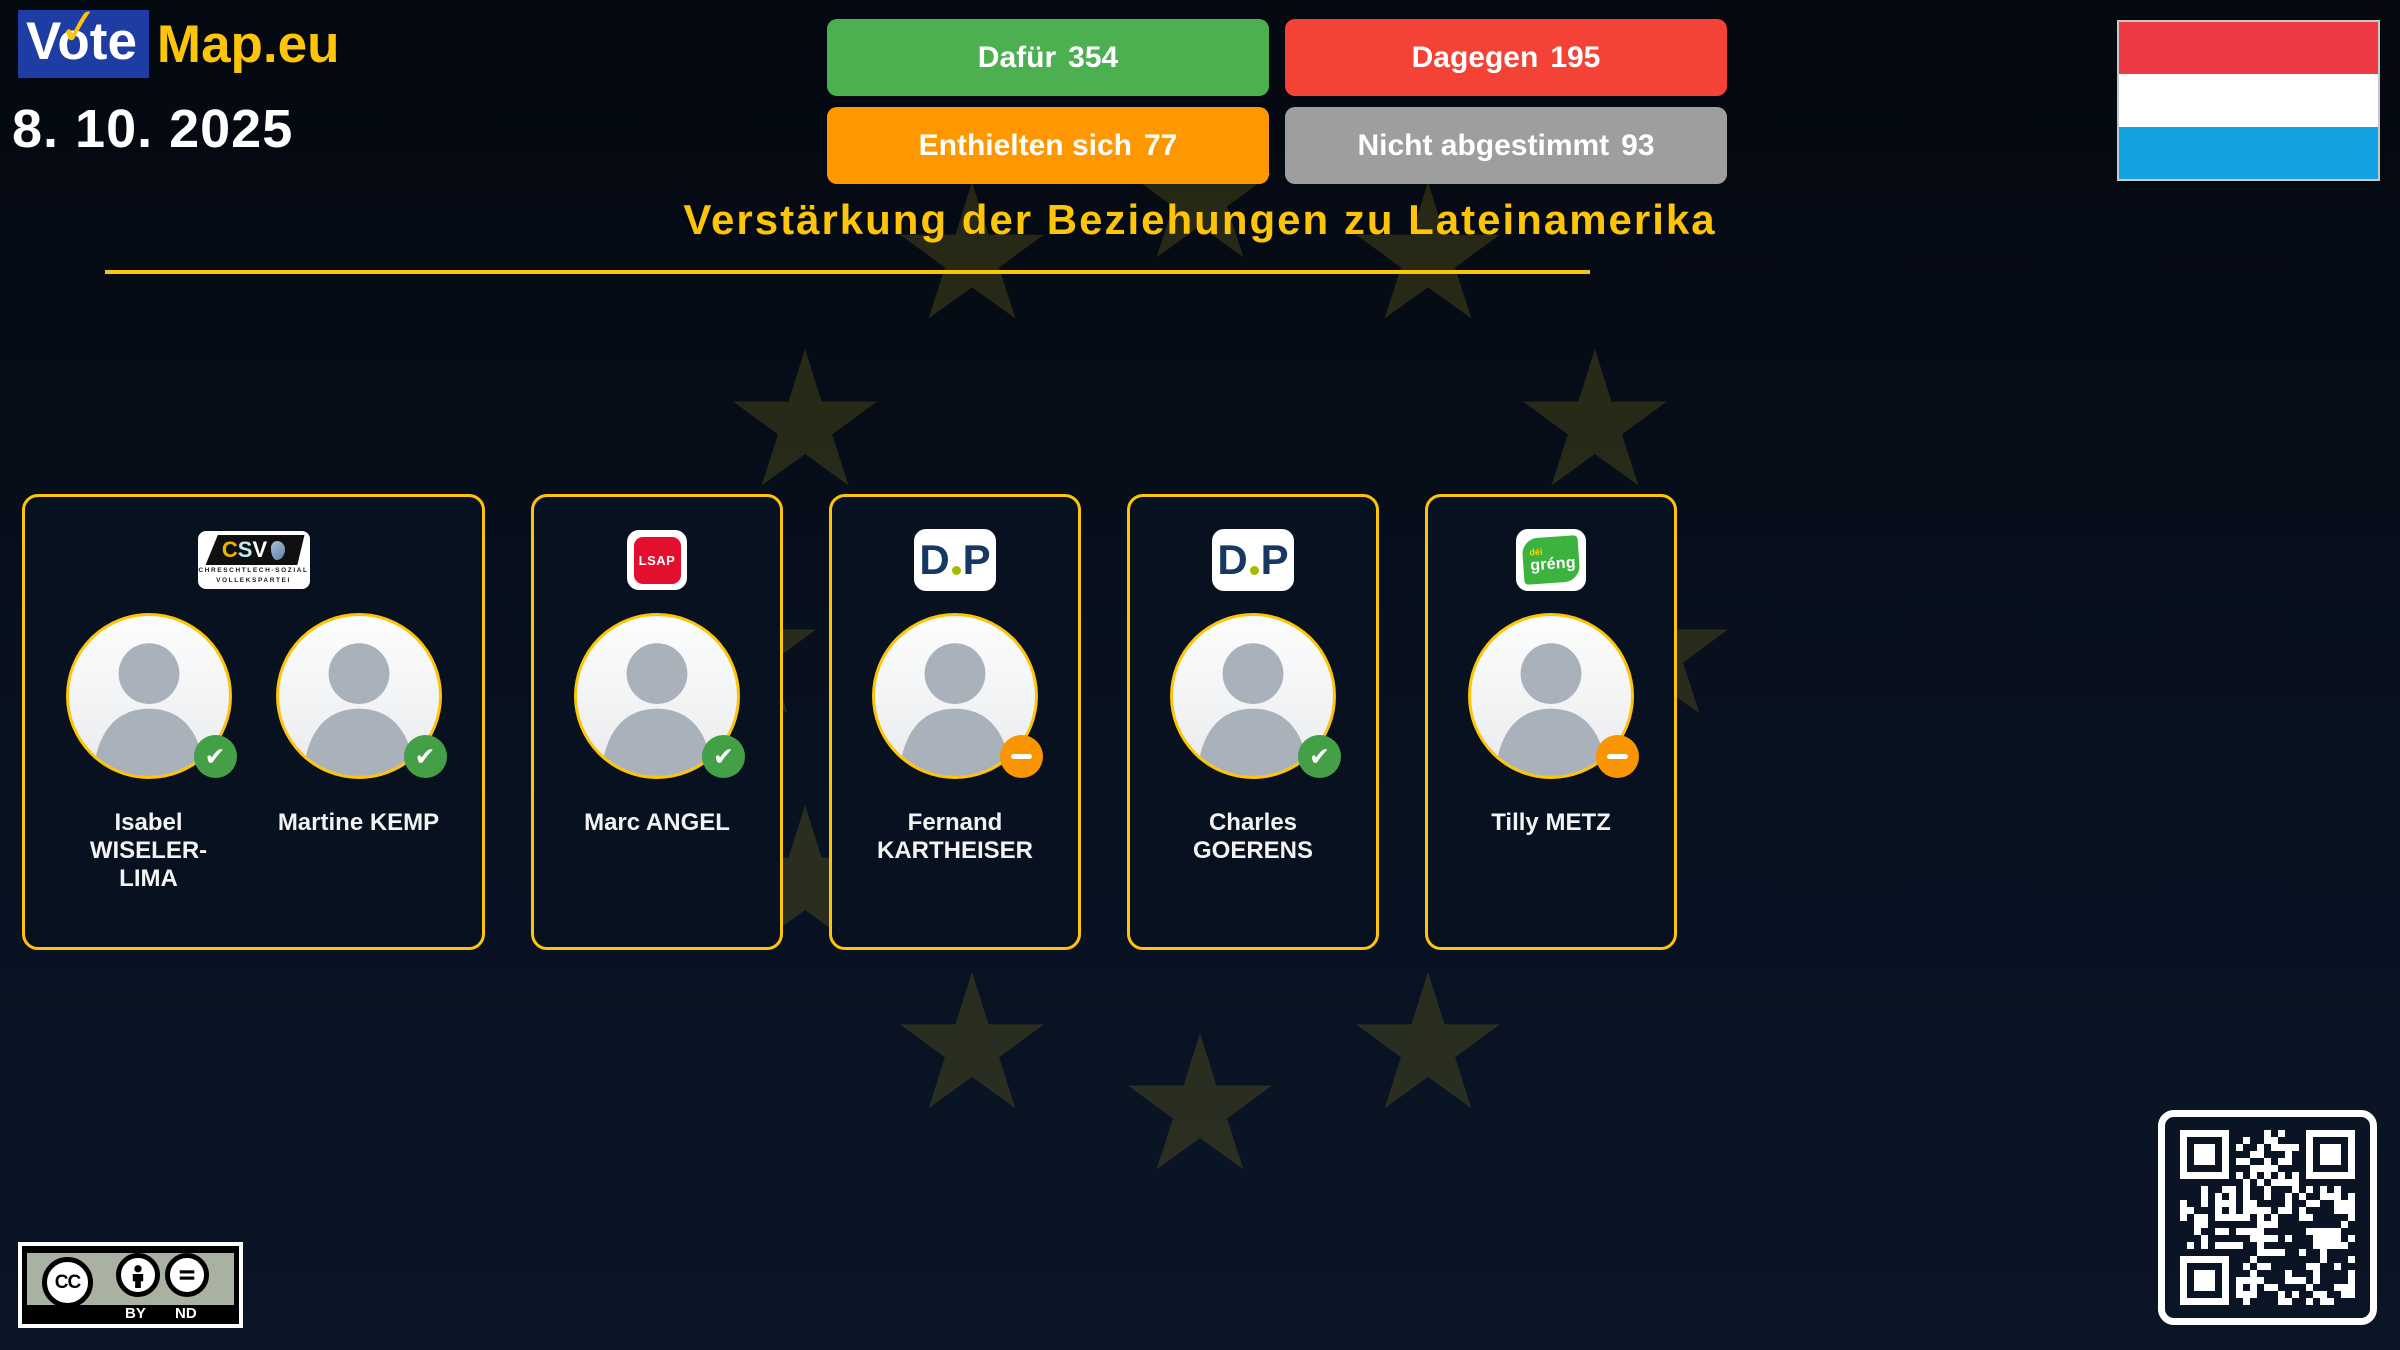 The height and width of the screenshot is (1350, 2400). What do you see at coordinates (135, 1313) in the screenshot?
I see `cc-by-label: BY` at bounding box center [135, 1313].